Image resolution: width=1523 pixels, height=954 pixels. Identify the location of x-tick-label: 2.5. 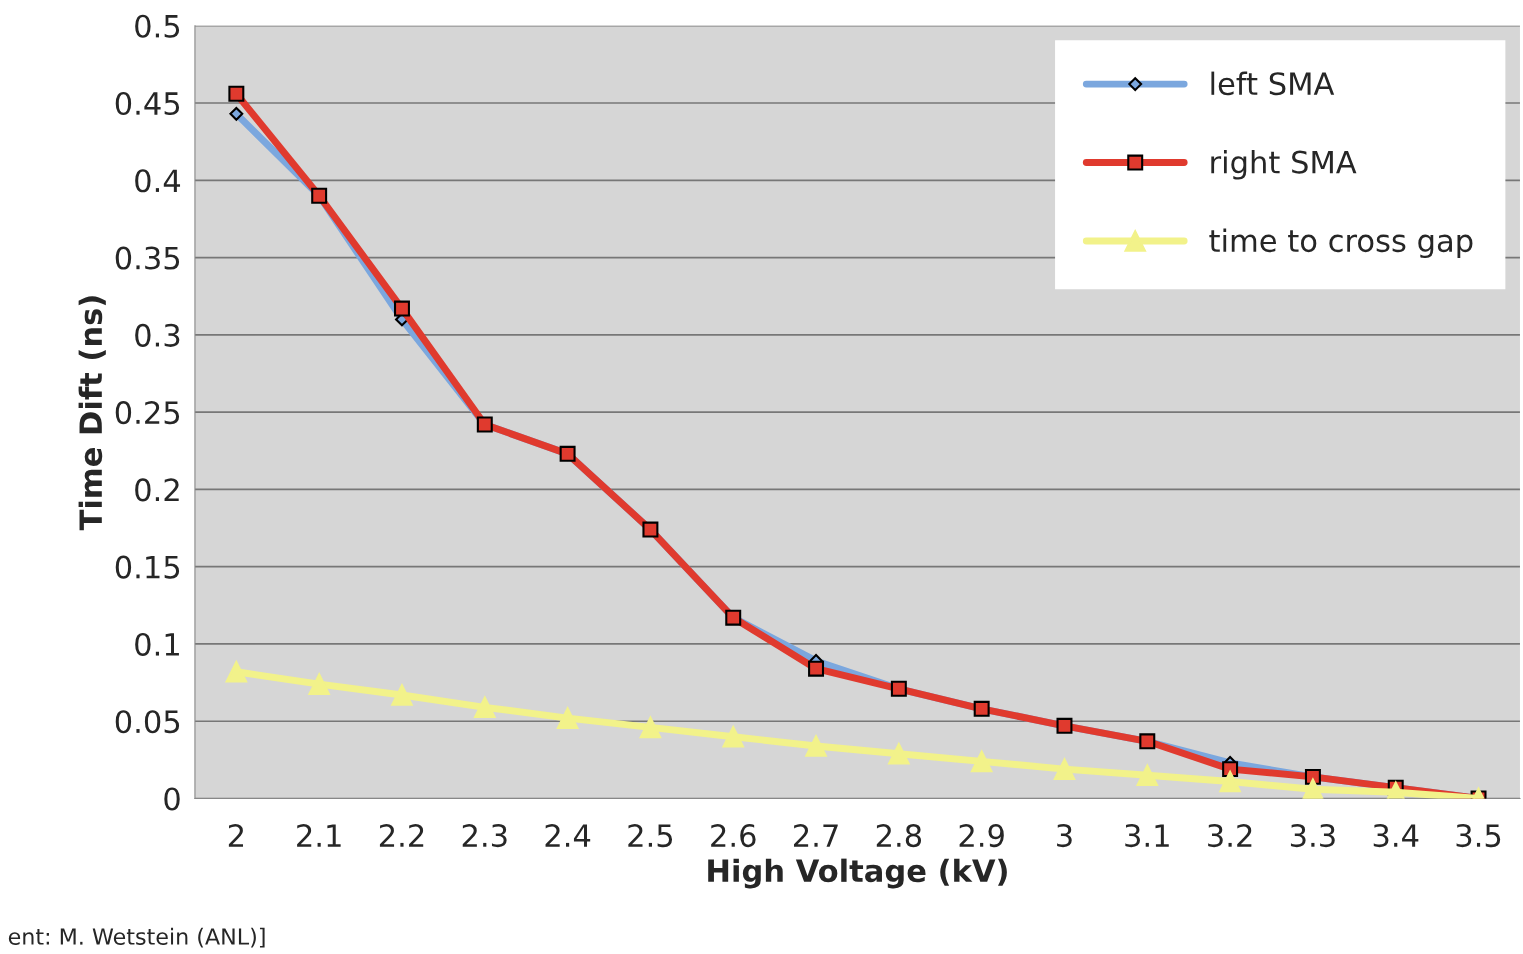
(650, 836).